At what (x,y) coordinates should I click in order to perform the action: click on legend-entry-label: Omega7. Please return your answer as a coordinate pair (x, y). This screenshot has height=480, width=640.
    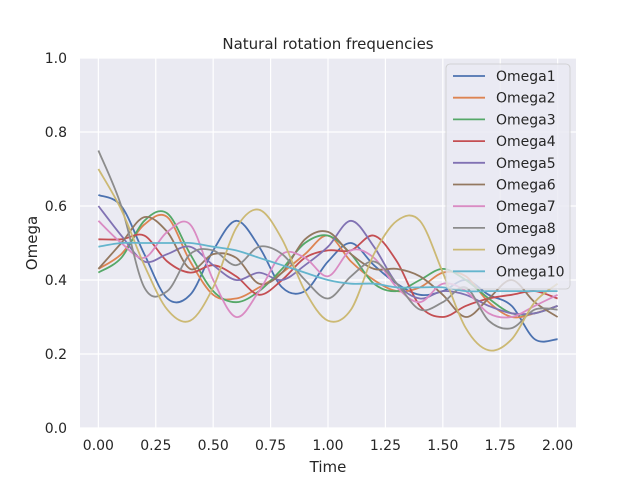
    Looking at the image, I should click on (526, 207).